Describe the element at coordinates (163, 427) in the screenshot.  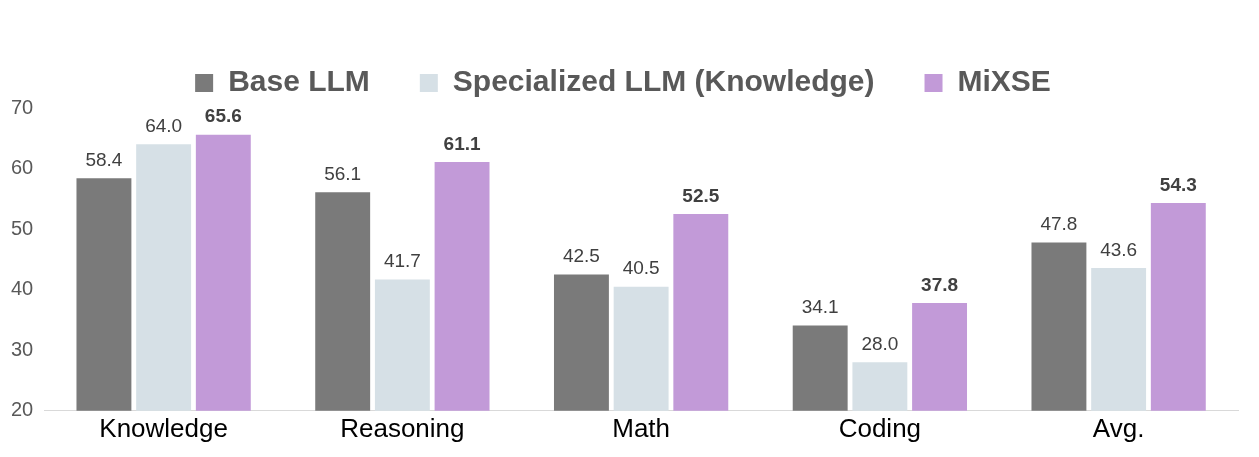
I see `x-tick-label: Knowledge` at that location.